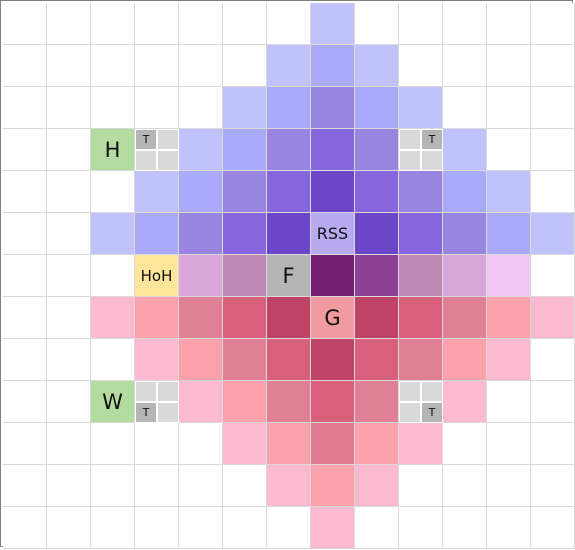  What do you see at coordinates (289, 276) in the screenshot?
I see `building-f: F` at bounding box center [289, 276].